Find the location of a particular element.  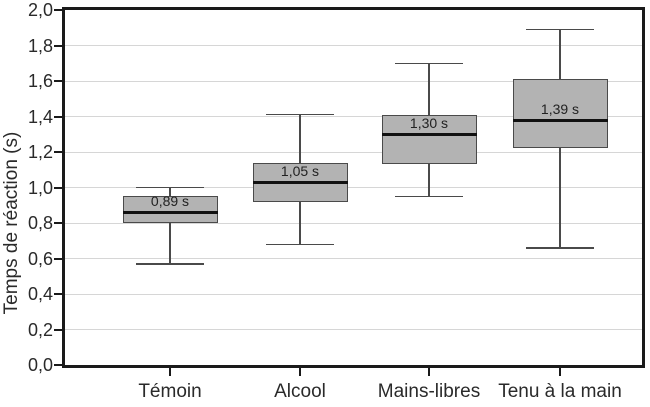

y-tick-label: 0,0 is located at coordinates (40, 365).